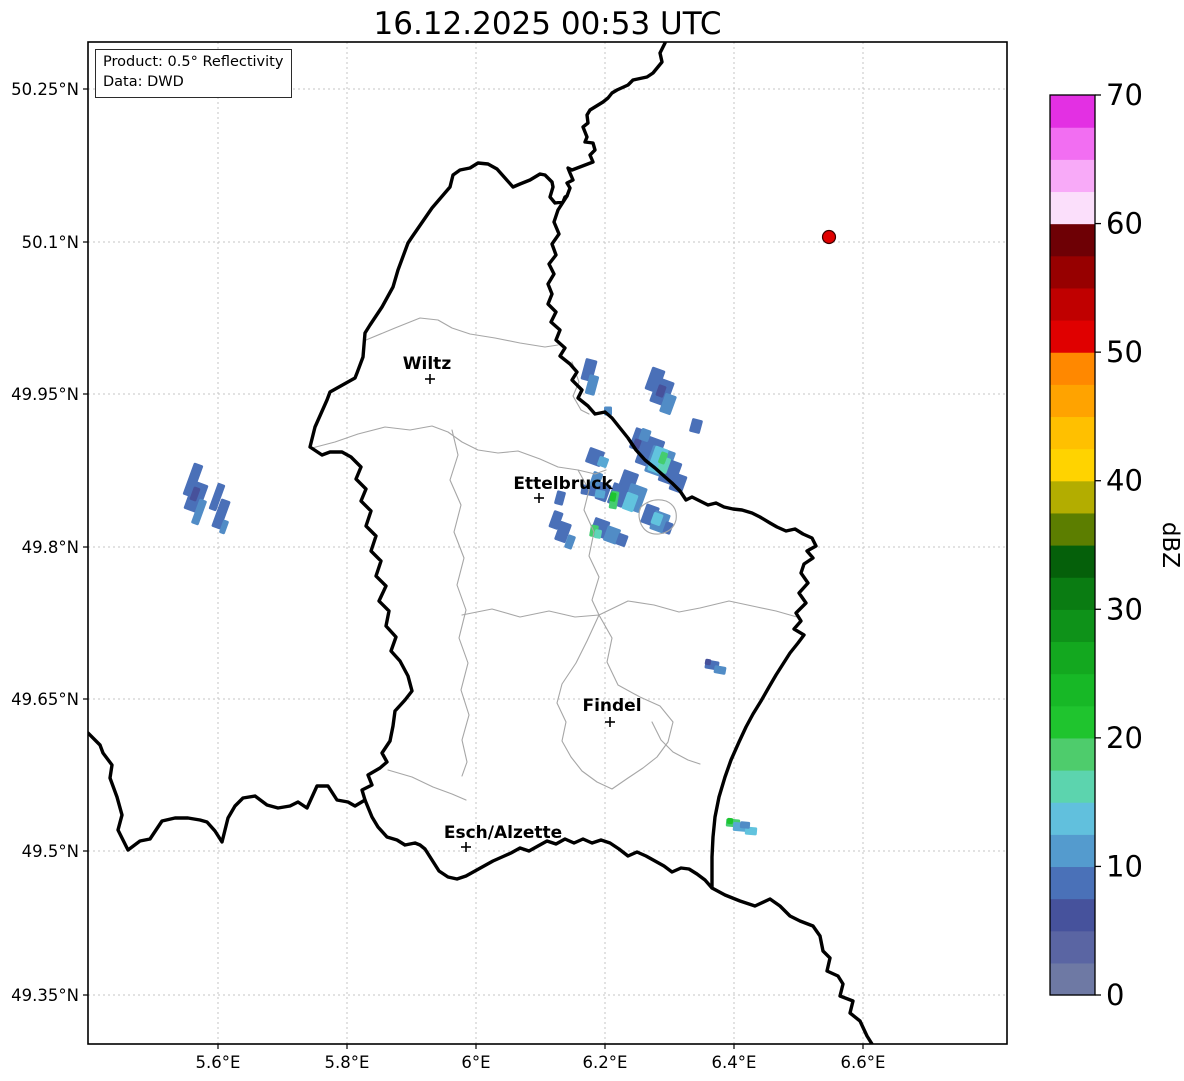 The image size is (1184, 1081). What do you see at coordinates (45, 89) in the screenshot?
I see `y-tick-label: 50.25°N` at bounding box center [45, 89].